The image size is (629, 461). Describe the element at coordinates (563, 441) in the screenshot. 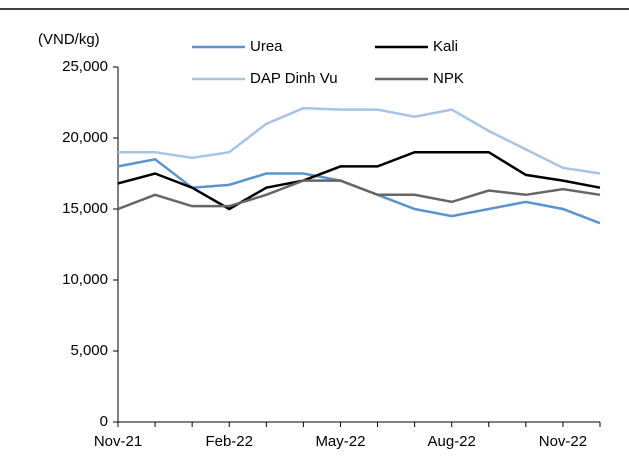

I see `x-tick-label: Nov-22` at that location.